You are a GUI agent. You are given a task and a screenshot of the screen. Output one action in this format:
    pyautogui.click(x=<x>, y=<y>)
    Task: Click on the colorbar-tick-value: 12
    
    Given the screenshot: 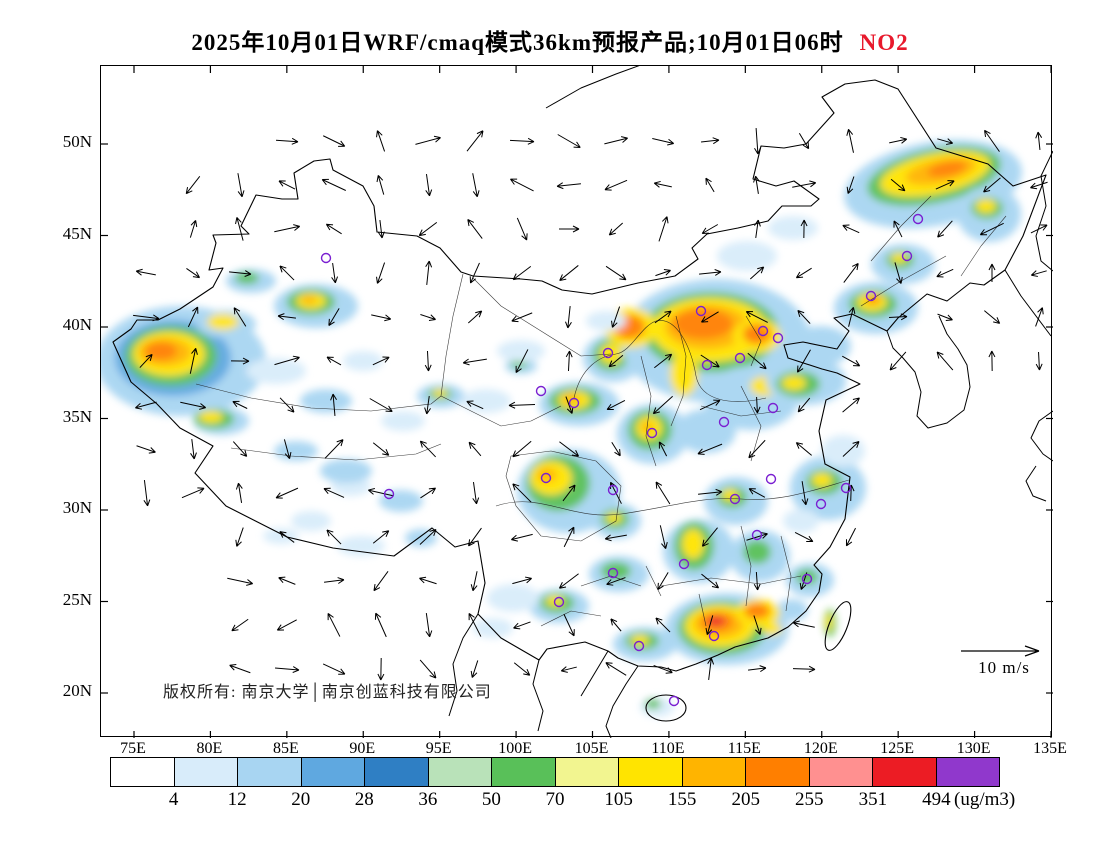 What is the action you would take?
    pyautogui.click(x=237, y=799)
    